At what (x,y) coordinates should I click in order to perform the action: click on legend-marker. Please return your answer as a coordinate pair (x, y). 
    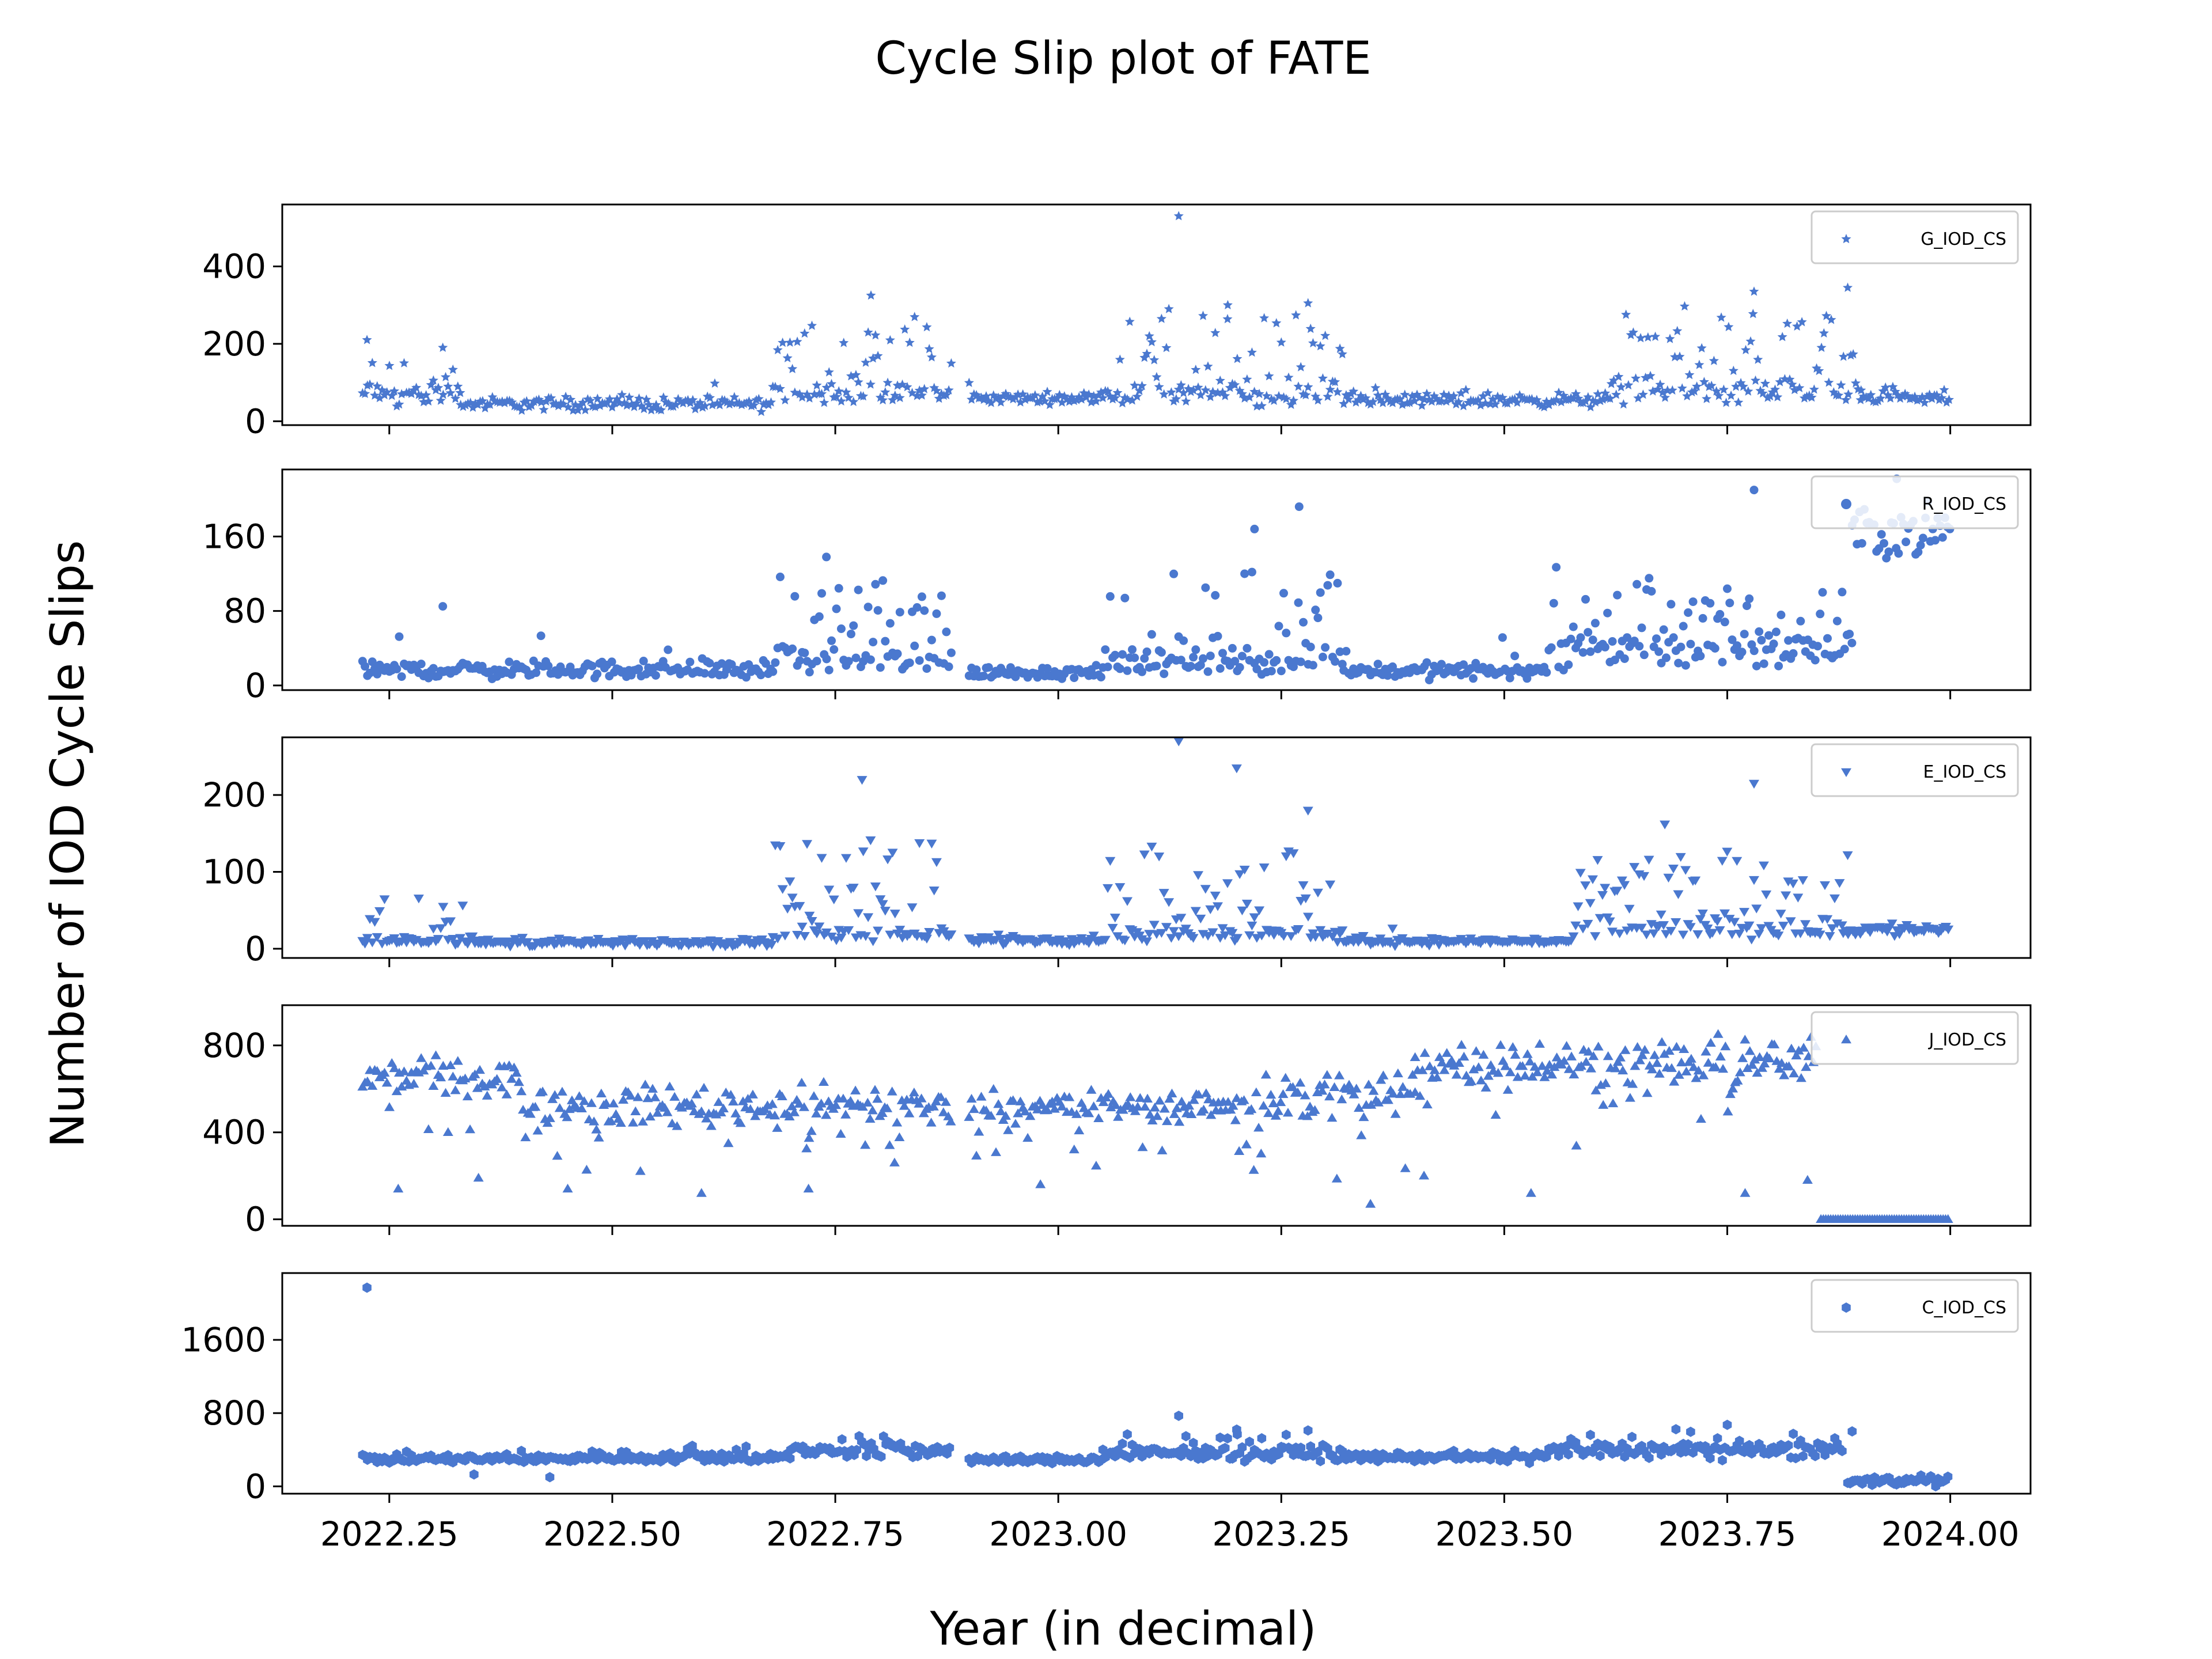
    Looking at the image, I should click on (1846, 504).